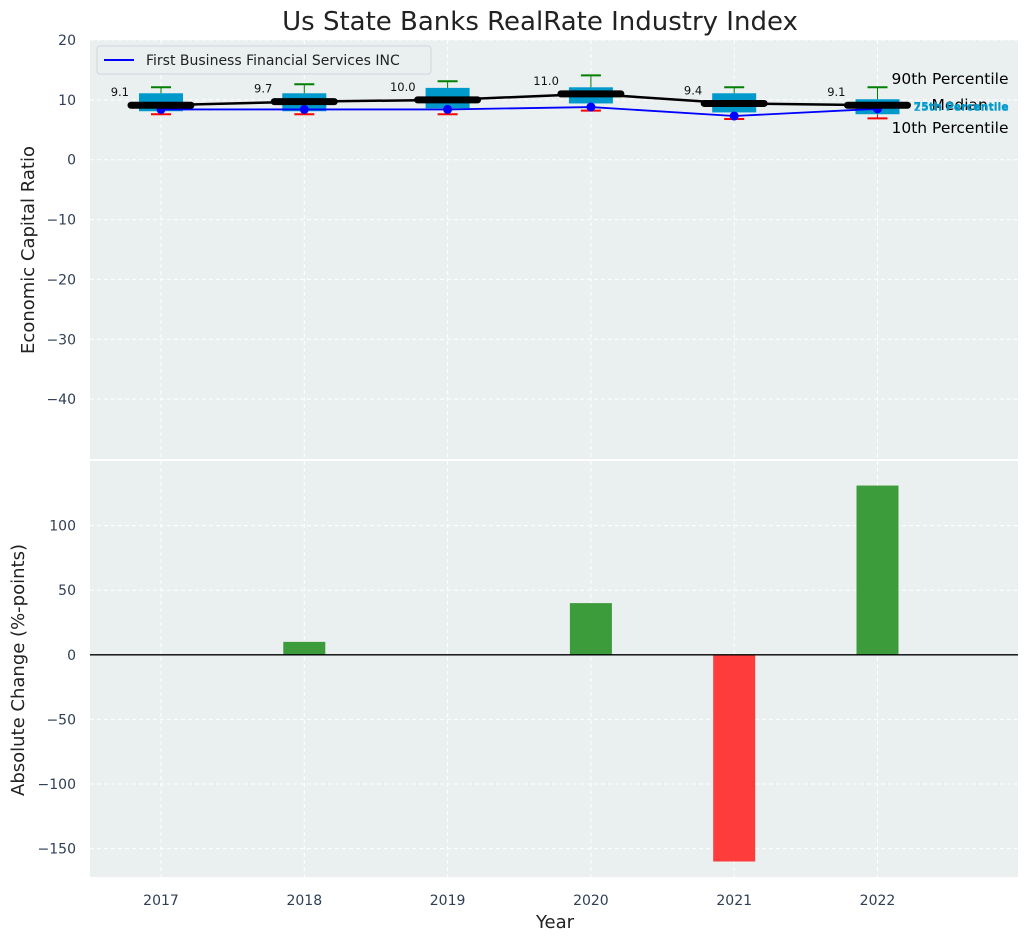 The width and height of the screenshot is (1029, 942). Describe the element at coordinates (61, 340) in the screenshot. I see `top-y-tick-label: −30` at that location.